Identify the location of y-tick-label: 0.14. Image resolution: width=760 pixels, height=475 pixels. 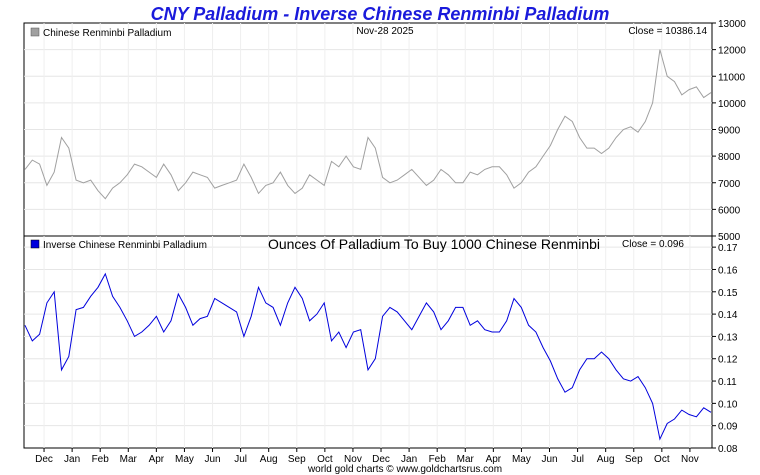
(728, 315).